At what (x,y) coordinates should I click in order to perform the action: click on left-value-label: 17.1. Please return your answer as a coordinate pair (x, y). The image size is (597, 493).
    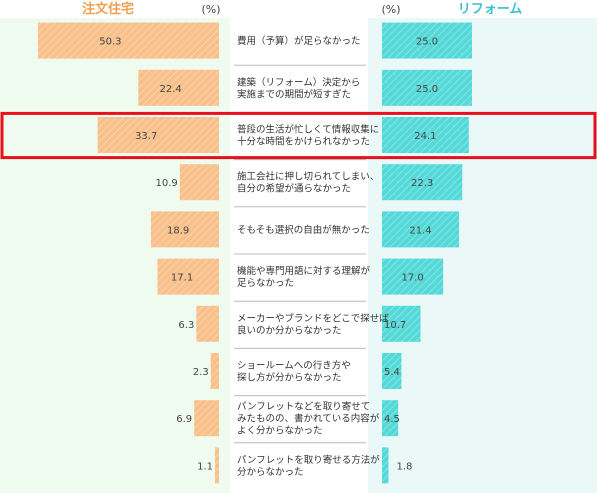
    Looking at the image, I should click on (182, 278).